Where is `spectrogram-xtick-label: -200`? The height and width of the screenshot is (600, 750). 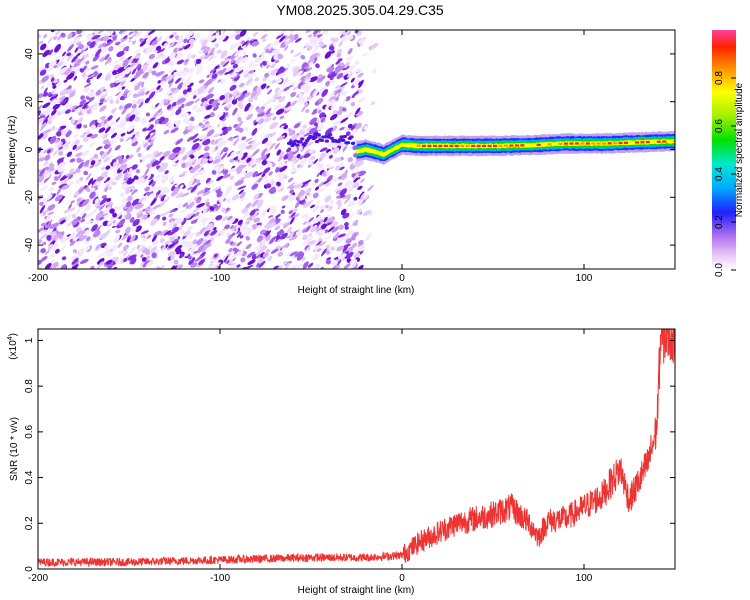
spectrogram-xtick-label: -200 is located at coordinates (38, 278).